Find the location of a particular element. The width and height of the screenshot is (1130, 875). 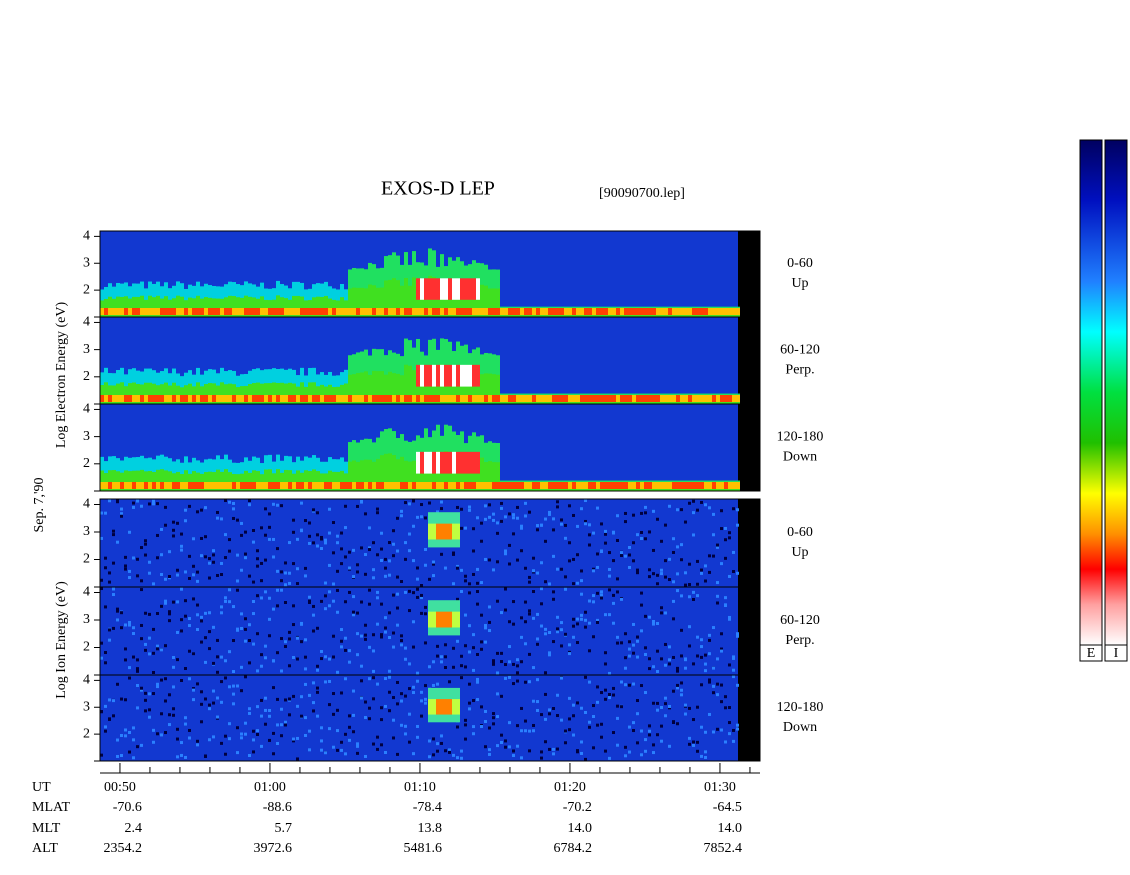

spectrogram-background is located at coordinates (419, 543).